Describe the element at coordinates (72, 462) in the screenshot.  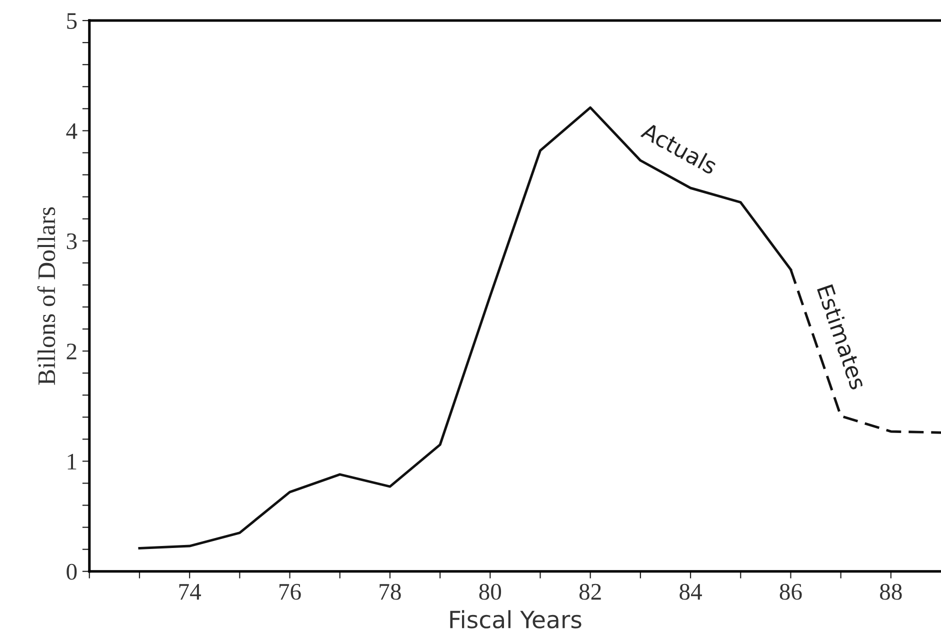
I see `y-tick-label: 1` at that location.